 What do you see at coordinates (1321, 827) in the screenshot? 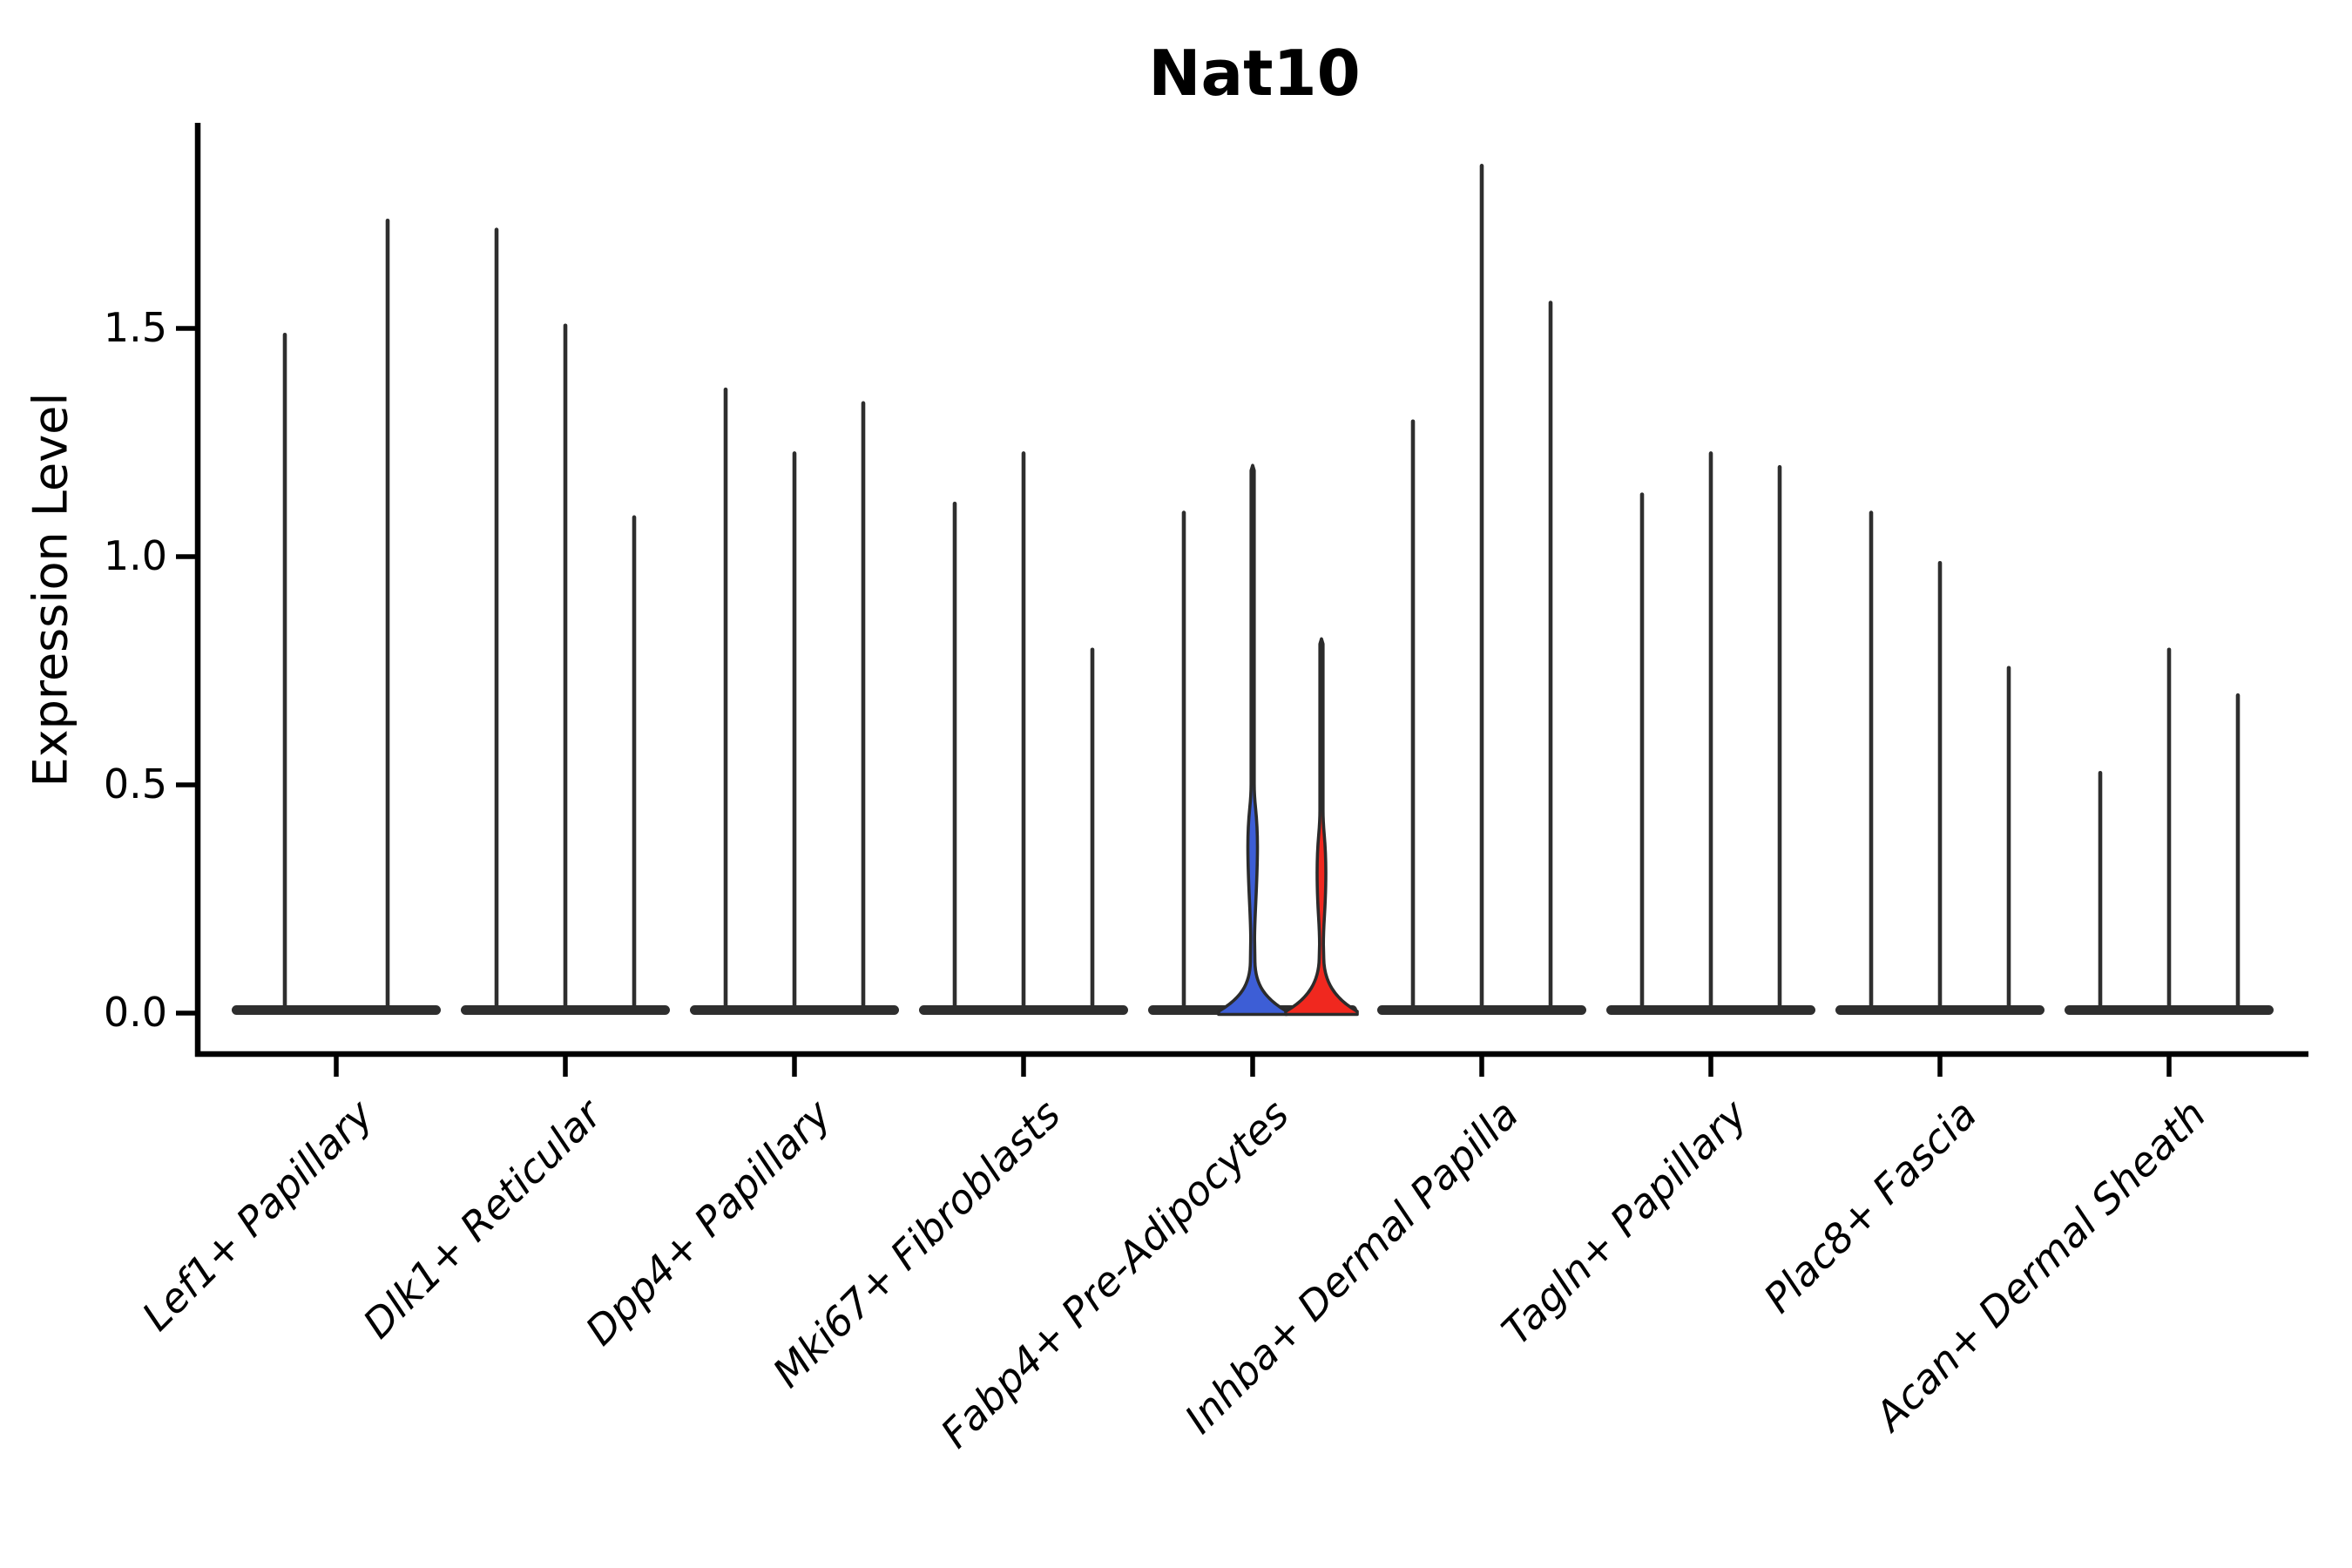
I see `violin-body-red` at bounding box center [1321, 827].